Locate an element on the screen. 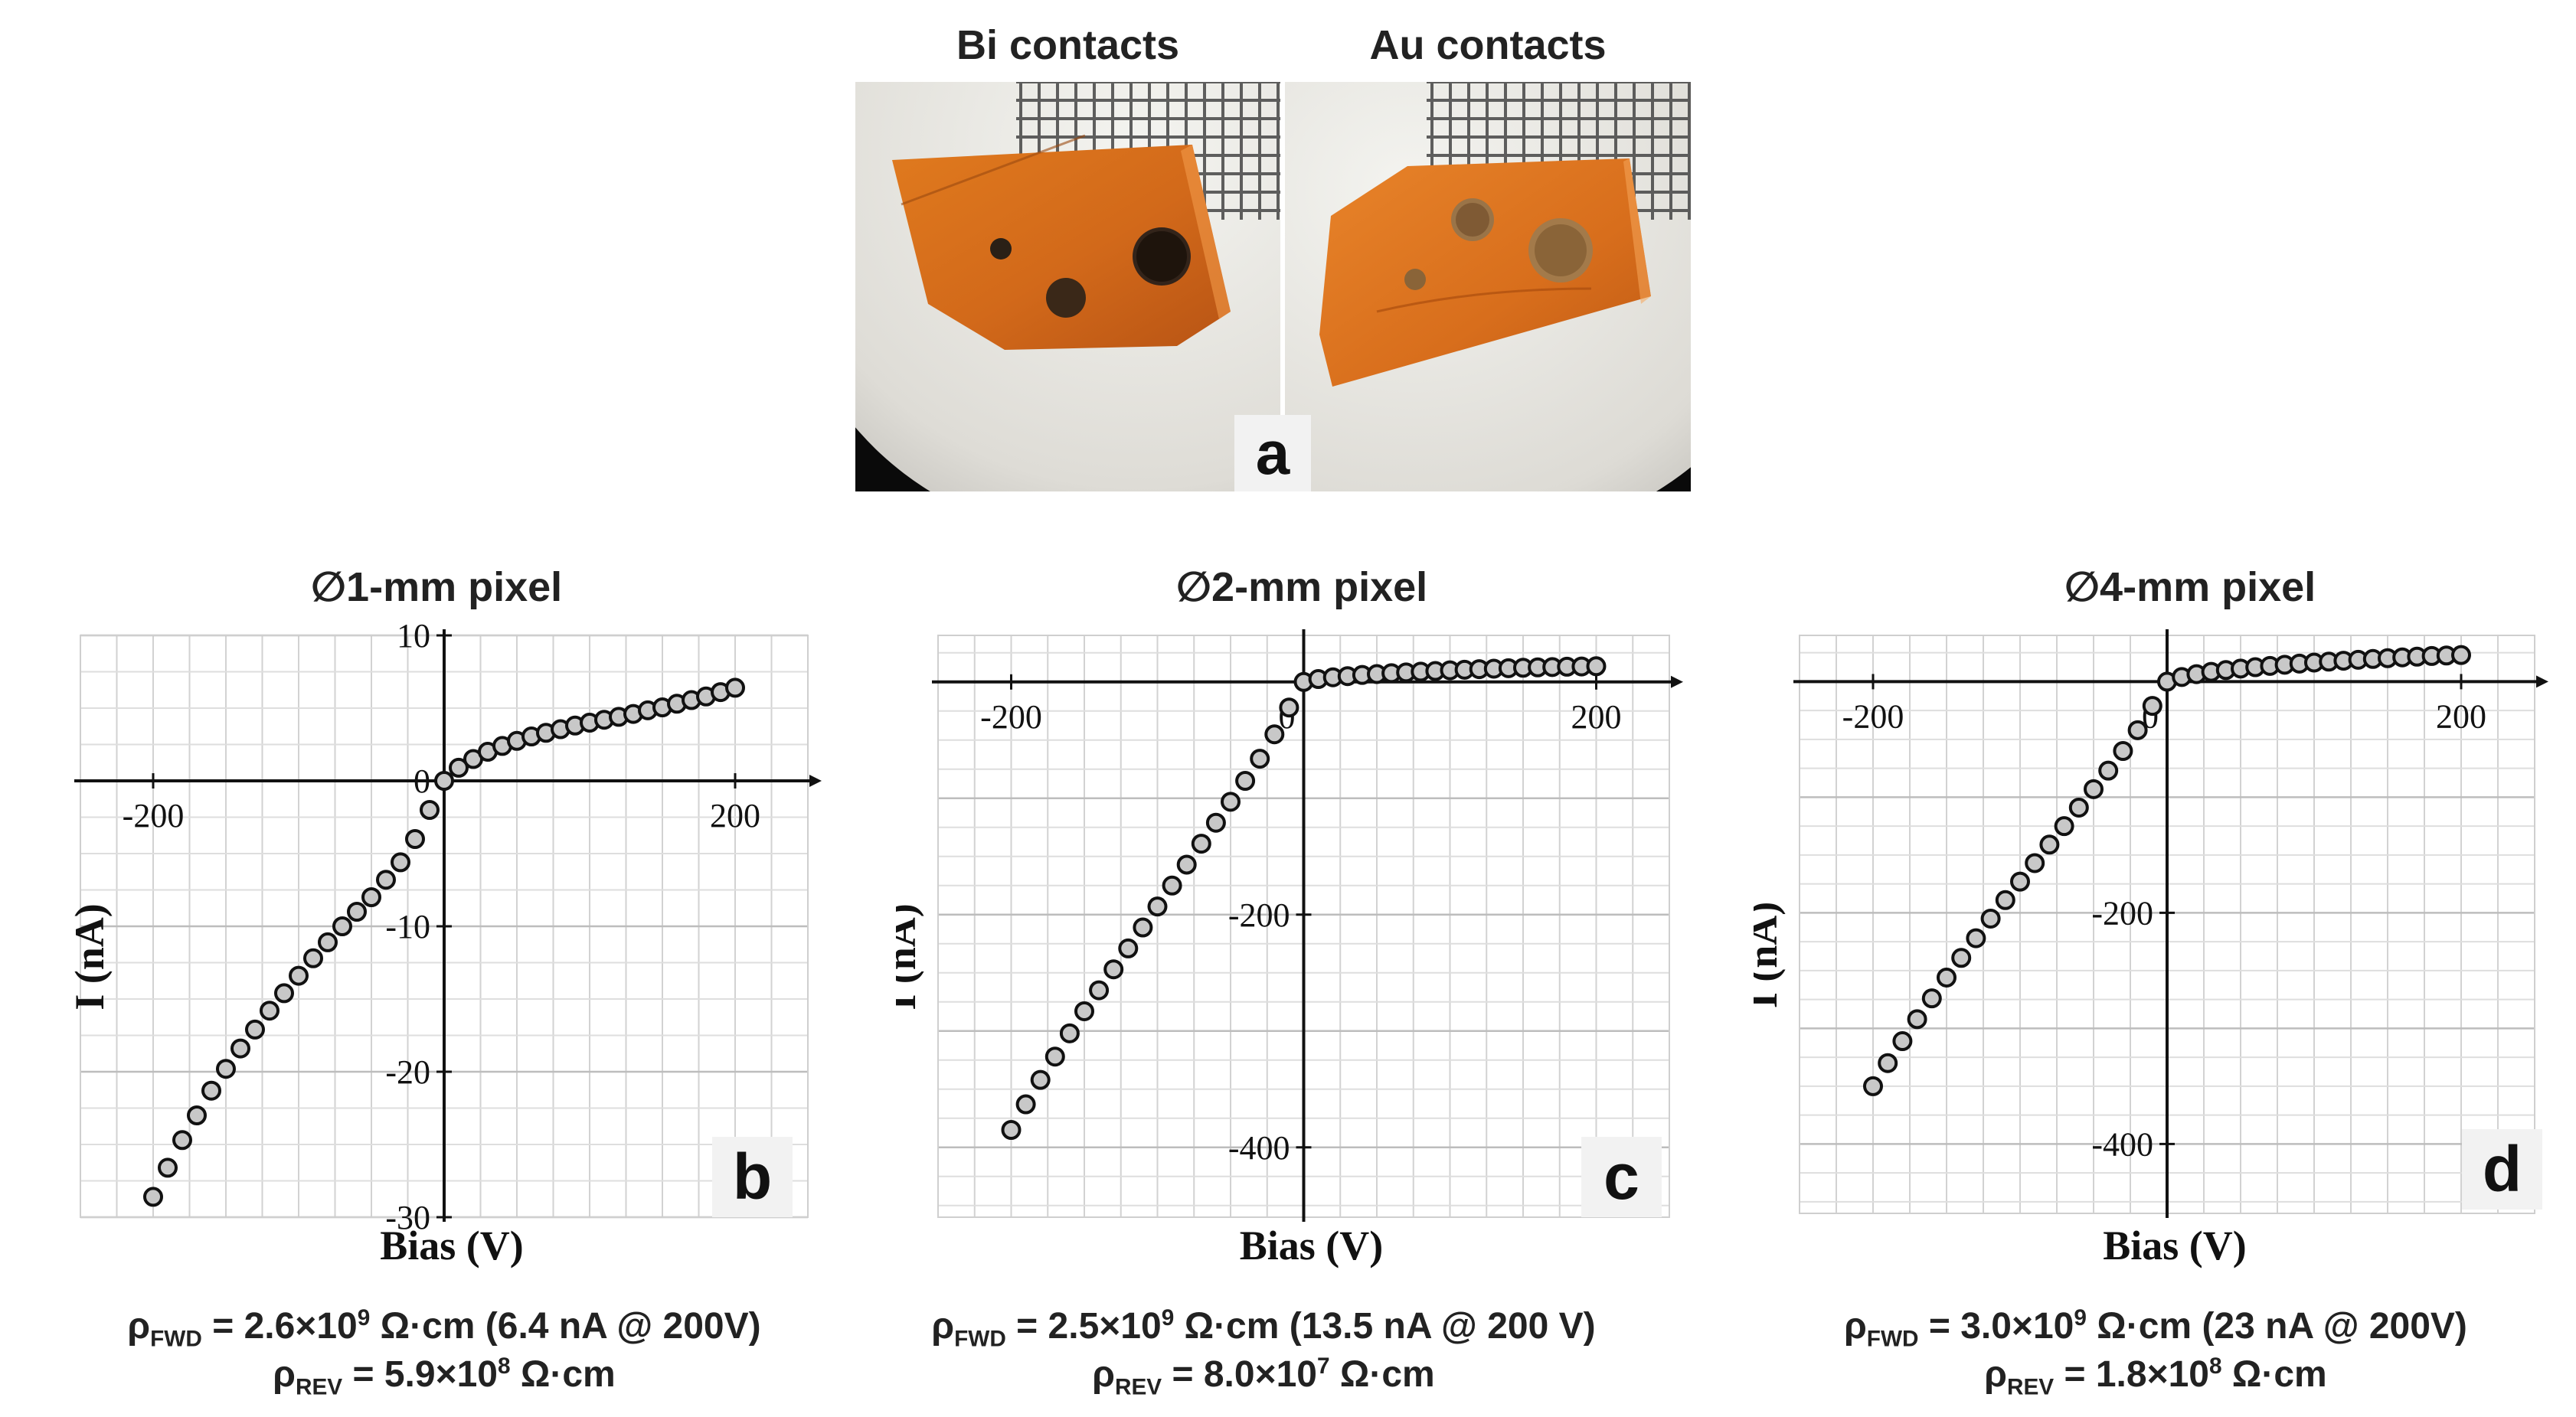  crystal-au-image is located at coordinates (1488, 286).